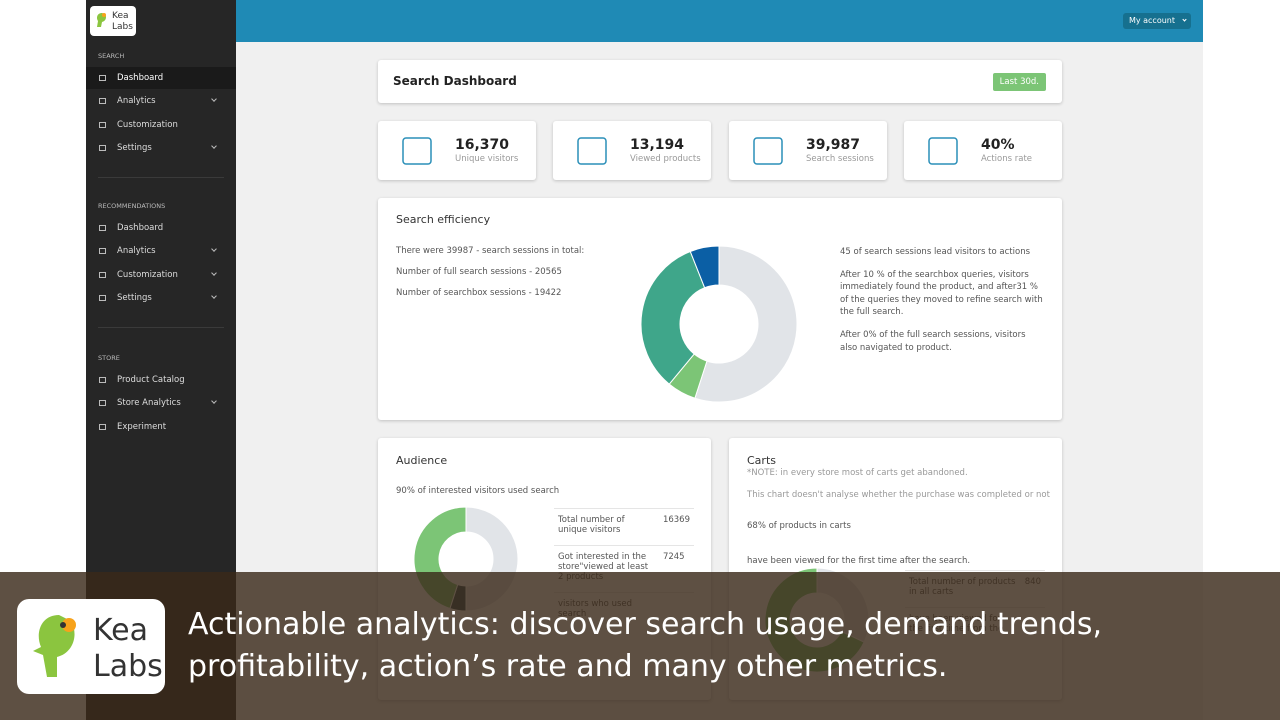 The height and width of the screenshot is (720, 1280). I want to click on card-title: Carts, so click(761, 460).